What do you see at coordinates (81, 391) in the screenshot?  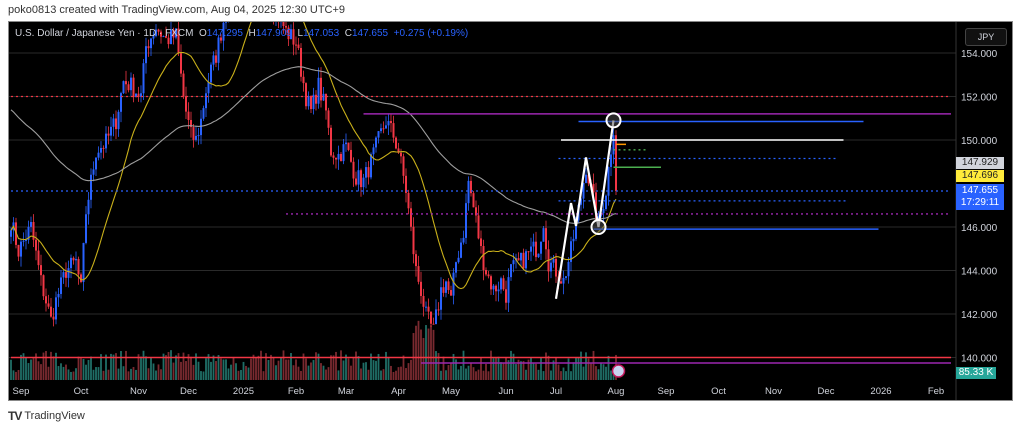 I see `x-tick-label: Oct` at bounding box center [81, 391].